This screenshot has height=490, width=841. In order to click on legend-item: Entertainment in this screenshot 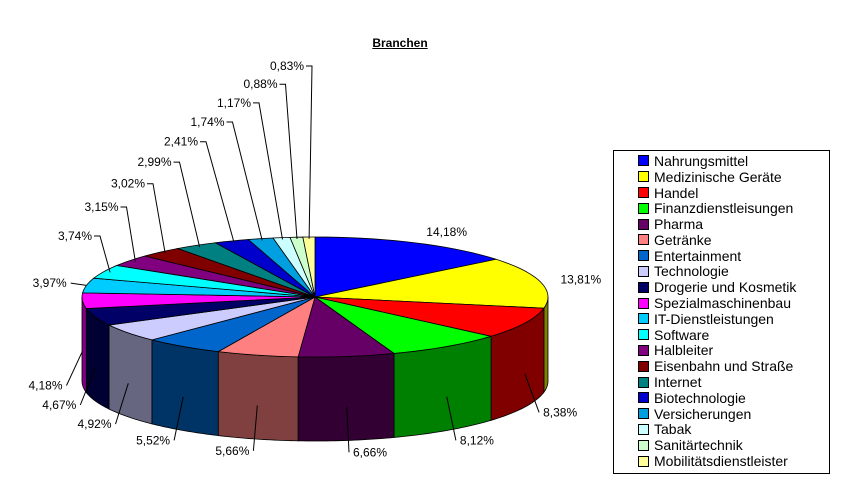, I will do `click(733, 256)`.